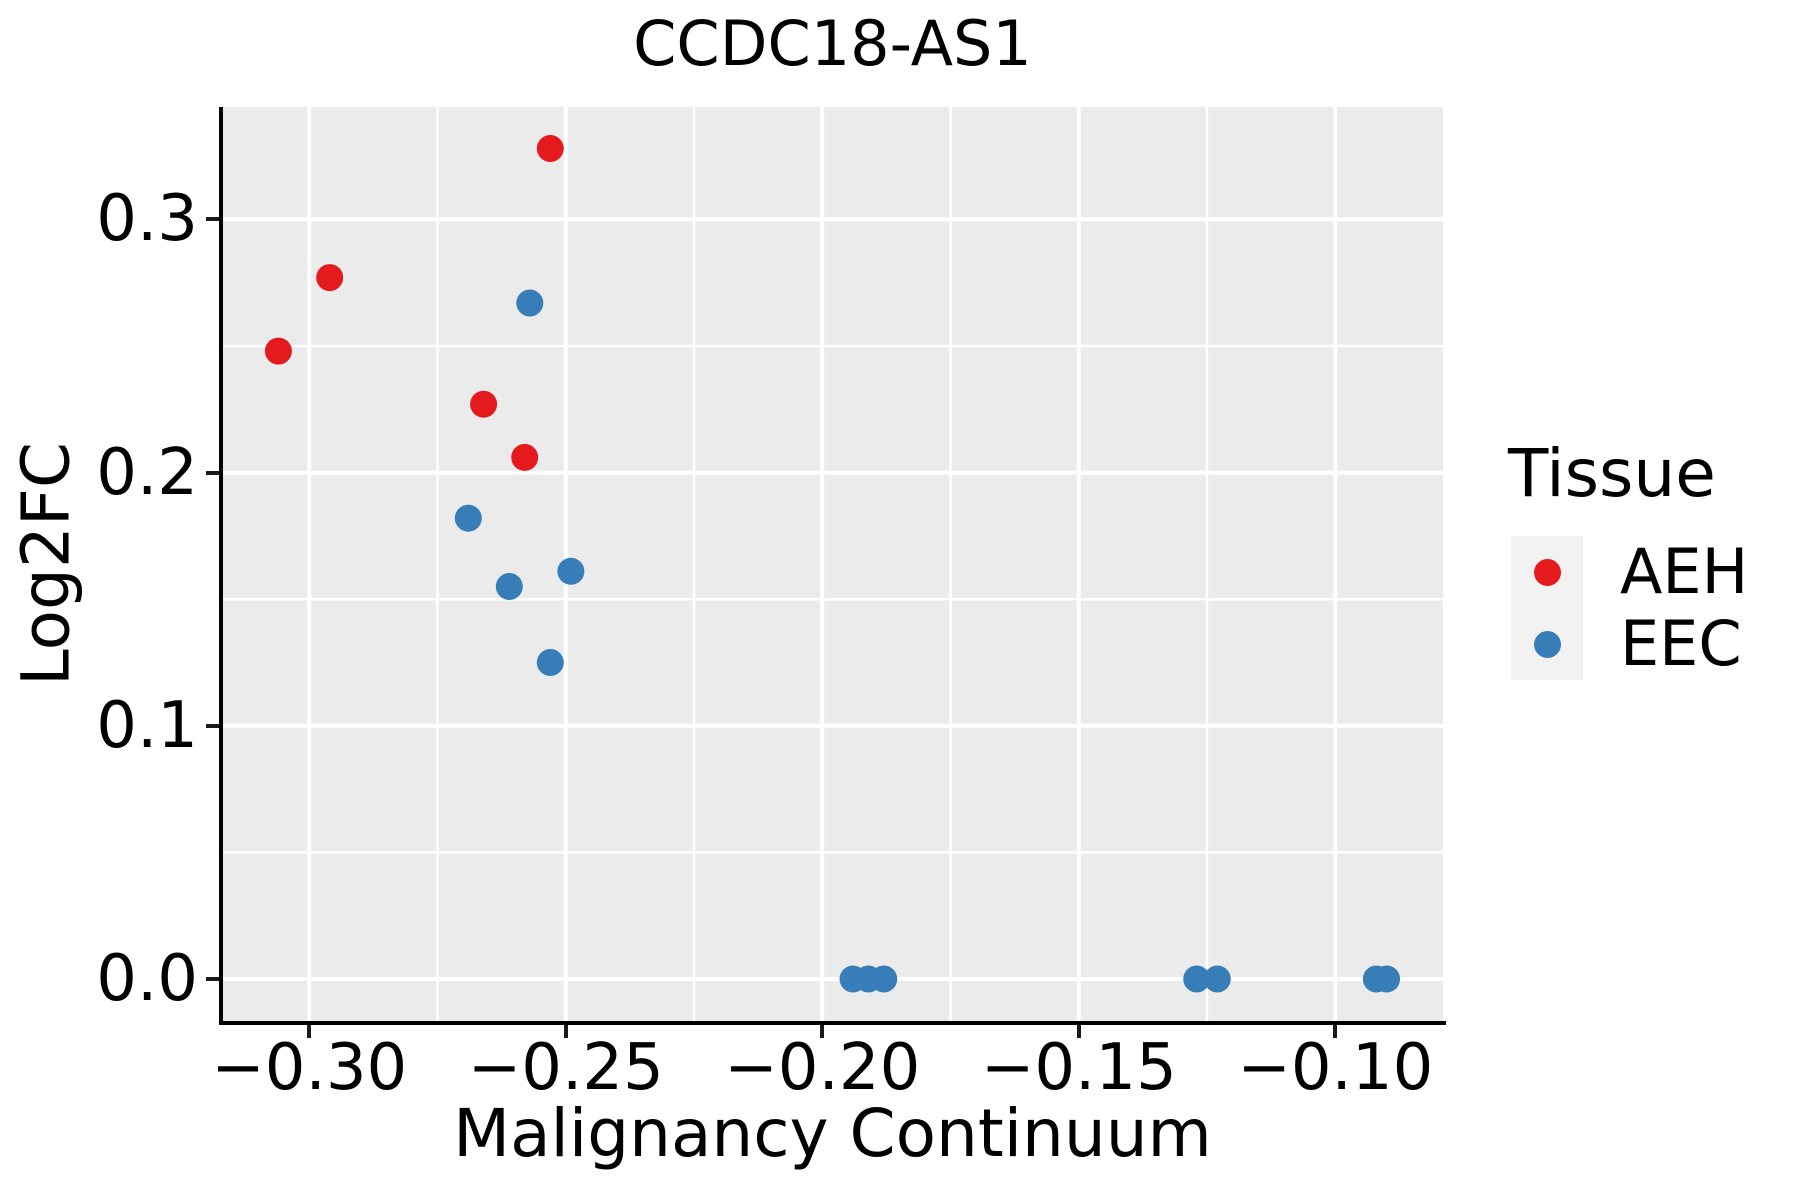 The width and height of the screenshot is (1800, 1200). I want to click on y-tick-label: 0.3, so click(147, 219).